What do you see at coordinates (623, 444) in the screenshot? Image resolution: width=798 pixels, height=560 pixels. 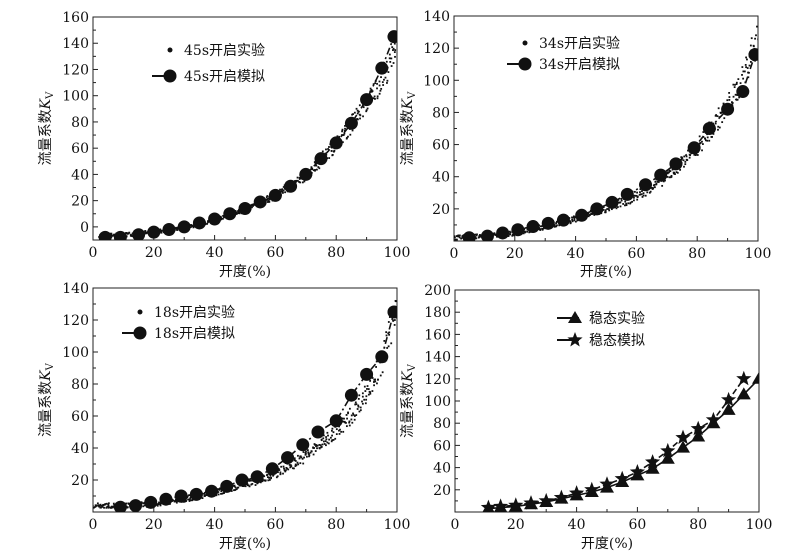 I see `series-line` at bounding box center [623, 444].